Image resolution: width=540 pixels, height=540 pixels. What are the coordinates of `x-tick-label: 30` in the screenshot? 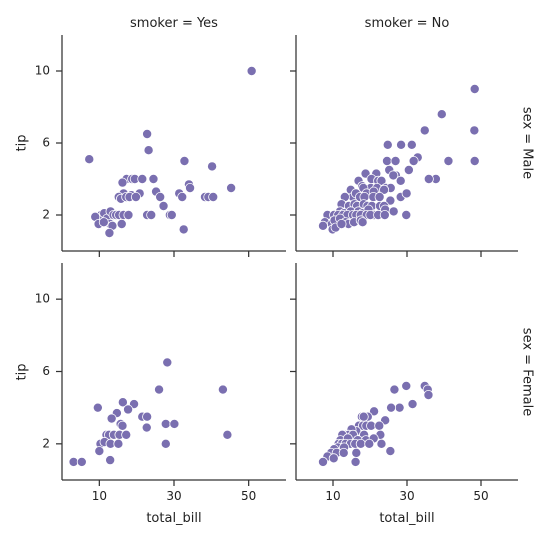 It's located at (173, 496).